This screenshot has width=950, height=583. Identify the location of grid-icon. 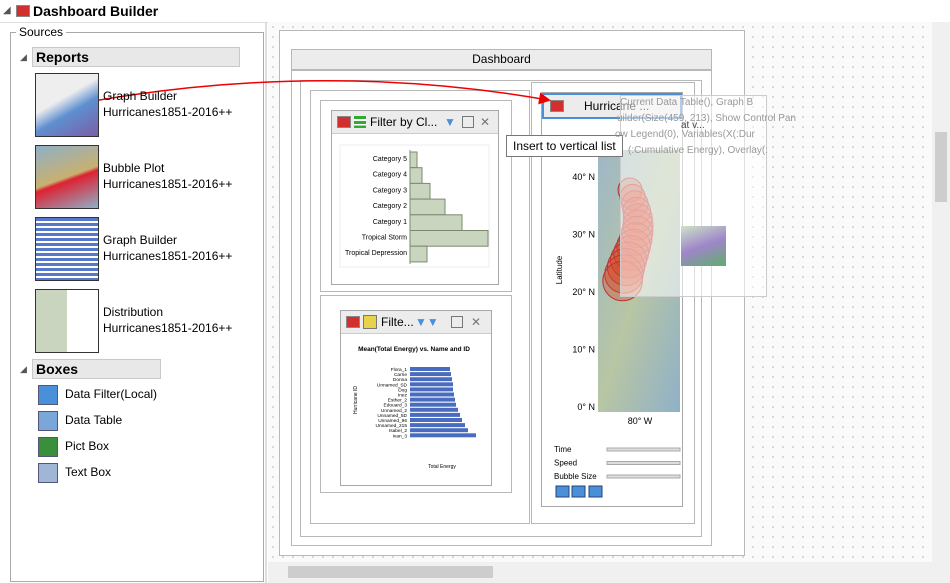
(370, 322).